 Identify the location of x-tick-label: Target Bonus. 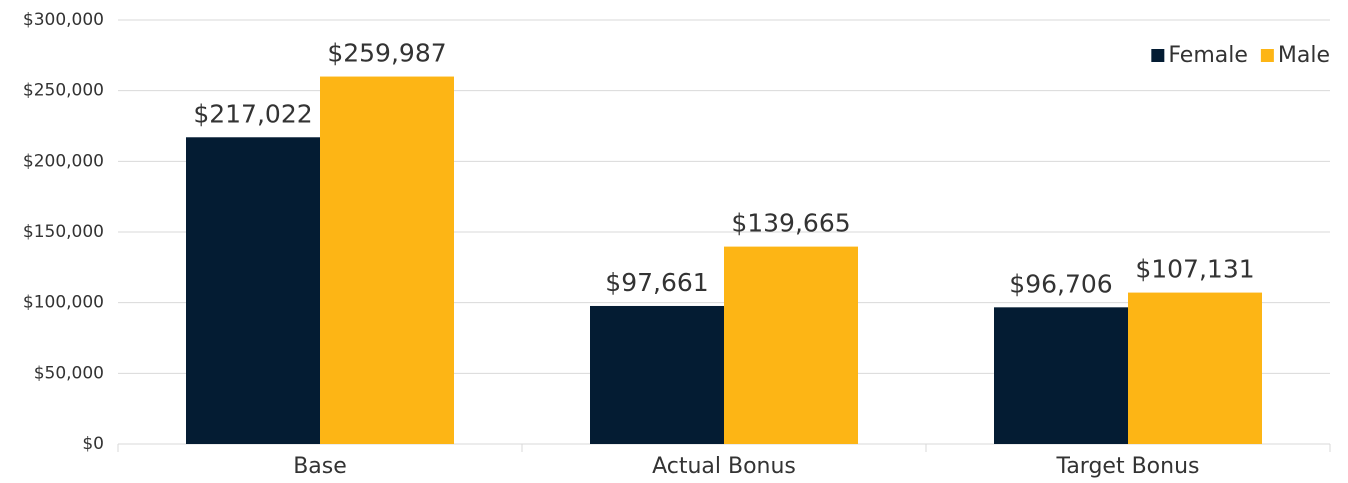
(1128, 466).